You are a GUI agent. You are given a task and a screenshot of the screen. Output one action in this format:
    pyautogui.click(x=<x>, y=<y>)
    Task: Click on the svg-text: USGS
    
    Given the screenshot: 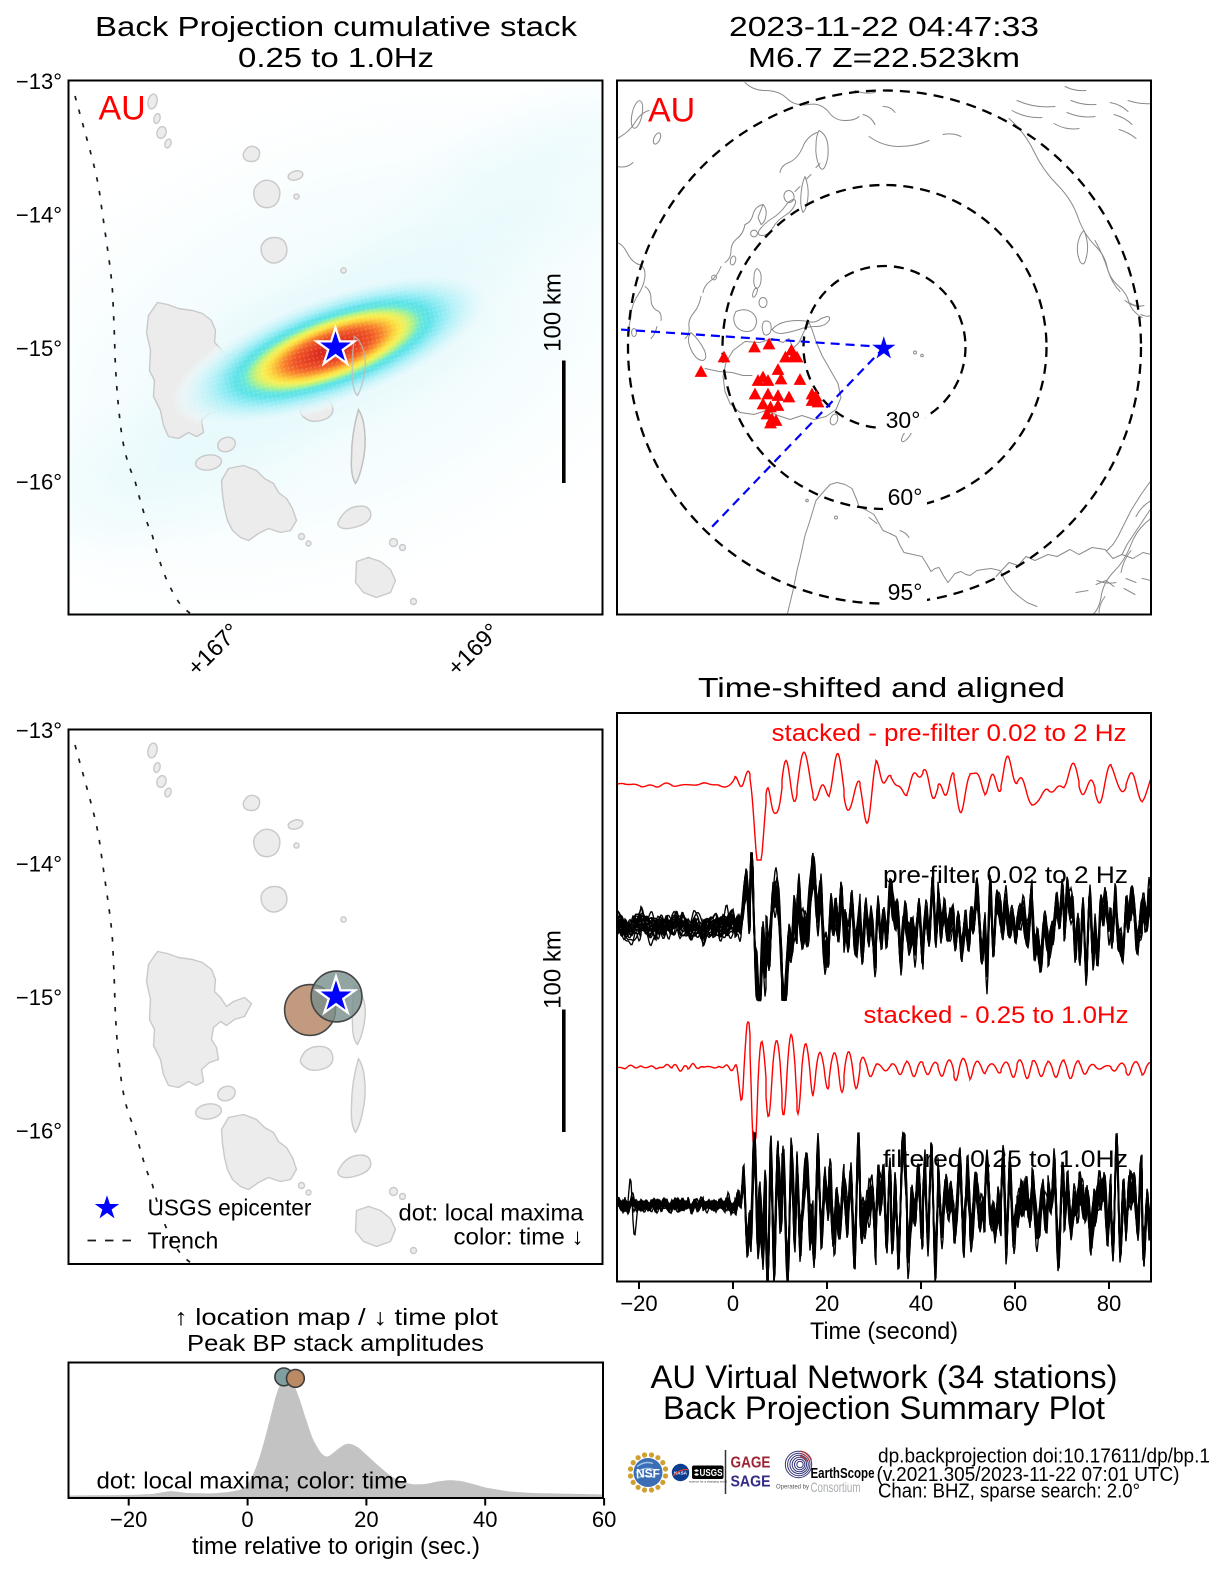 What is the action you would take?
    pyautogui.click(x=711, y=1473)
    